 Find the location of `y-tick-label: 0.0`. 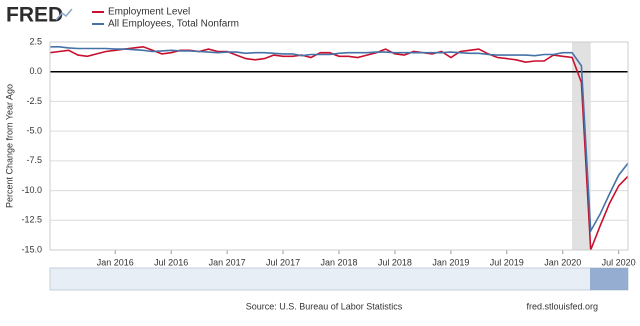

y-tick-label: 0.0 is located at coordinates (35, 71).